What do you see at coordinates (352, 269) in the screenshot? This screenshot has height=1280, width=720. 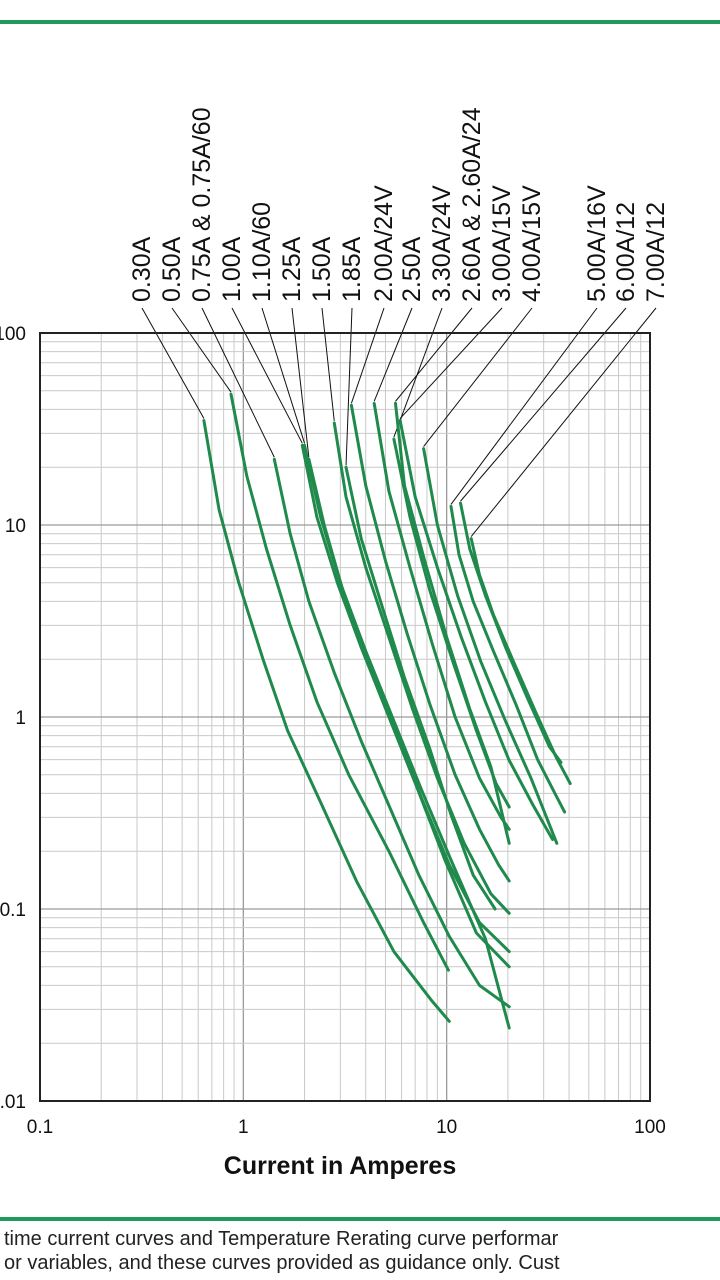 I see `series-label: 1.85A` at bounding box center [352, 269].